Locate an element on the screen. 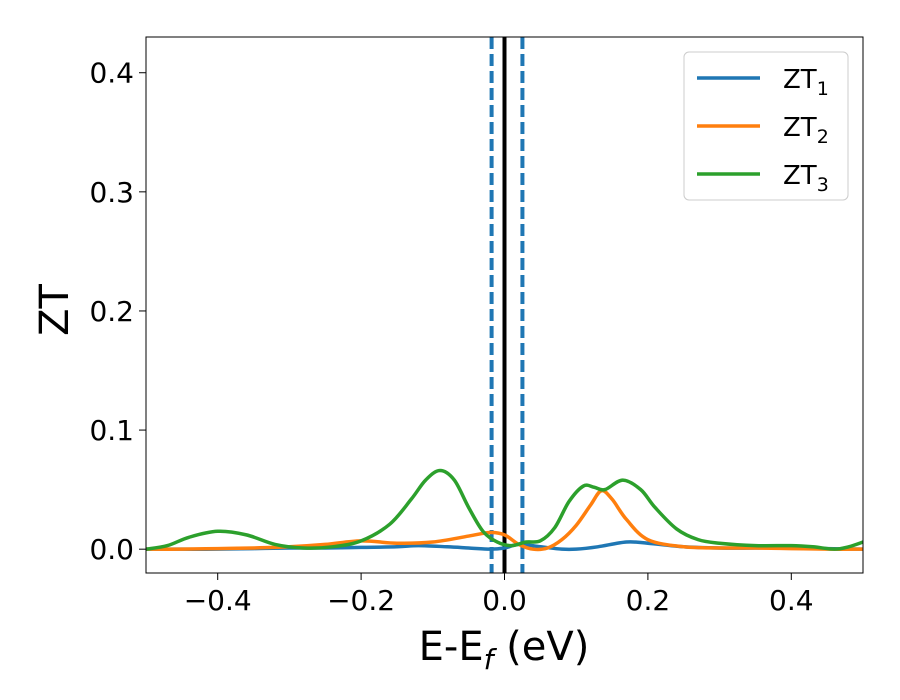 The height and width of the screenshot is (700, 900). y-tick-label: 0.0 is located at coordinates (111, 549).